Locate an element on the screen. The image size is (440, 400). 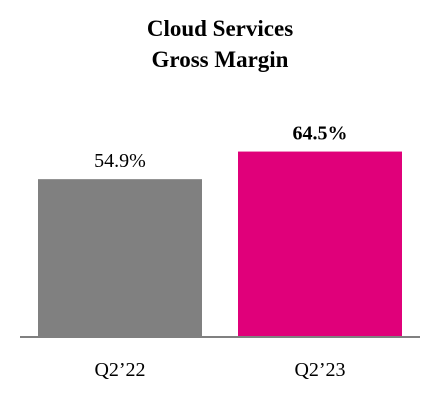
chart-title-line-2: Gross Margin is located at coordinates (220, 59).